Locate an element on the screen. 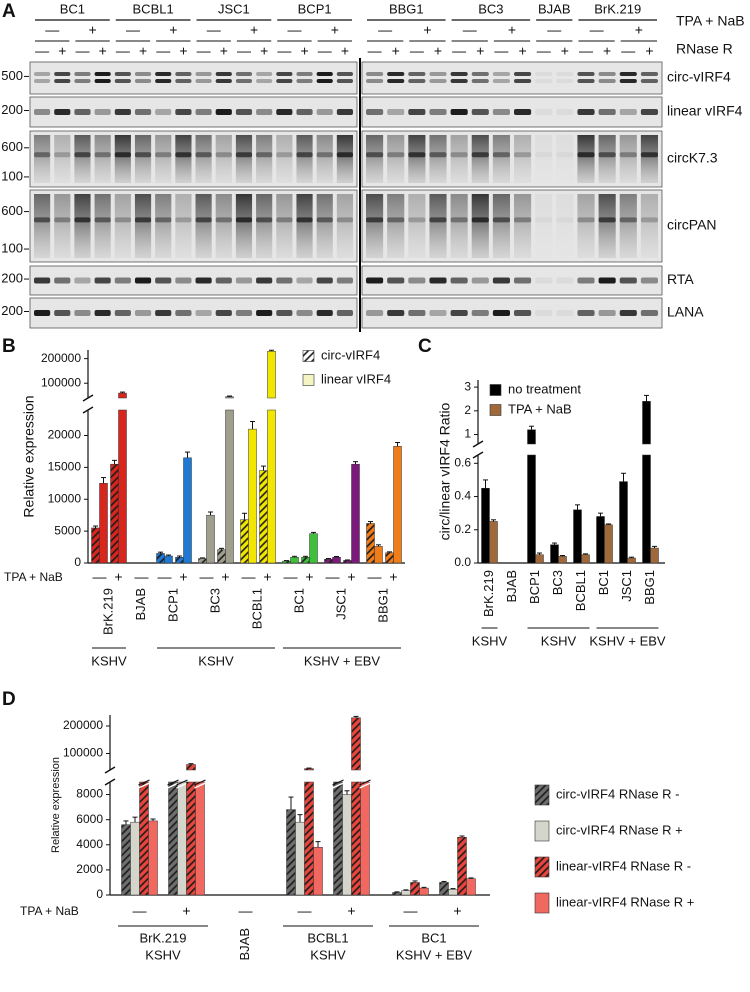 Image resolution: width=750 pixels, height=992 pixels. y-tick-label: 6000 is located at coordinates (89, 819).